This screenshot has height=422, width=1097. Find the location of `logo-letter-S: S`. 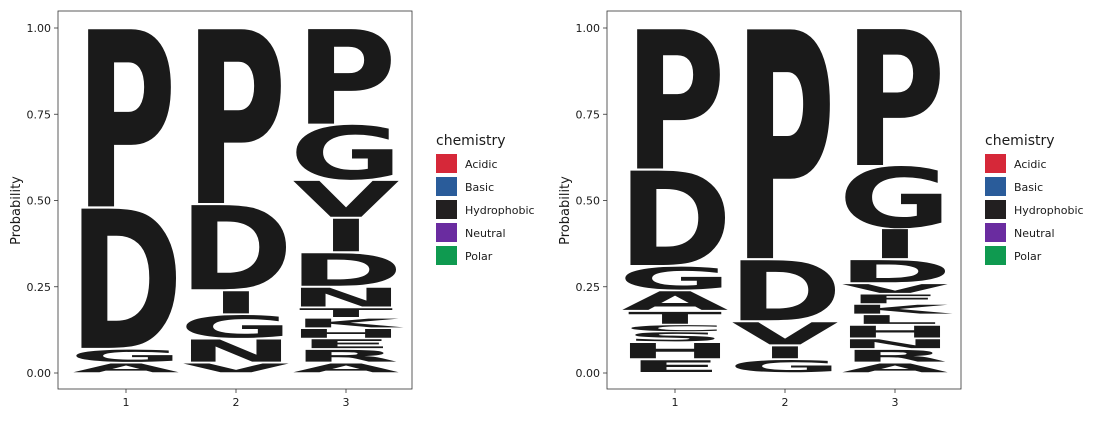

logo-letter-S: S is located at coordinates (674, 337).